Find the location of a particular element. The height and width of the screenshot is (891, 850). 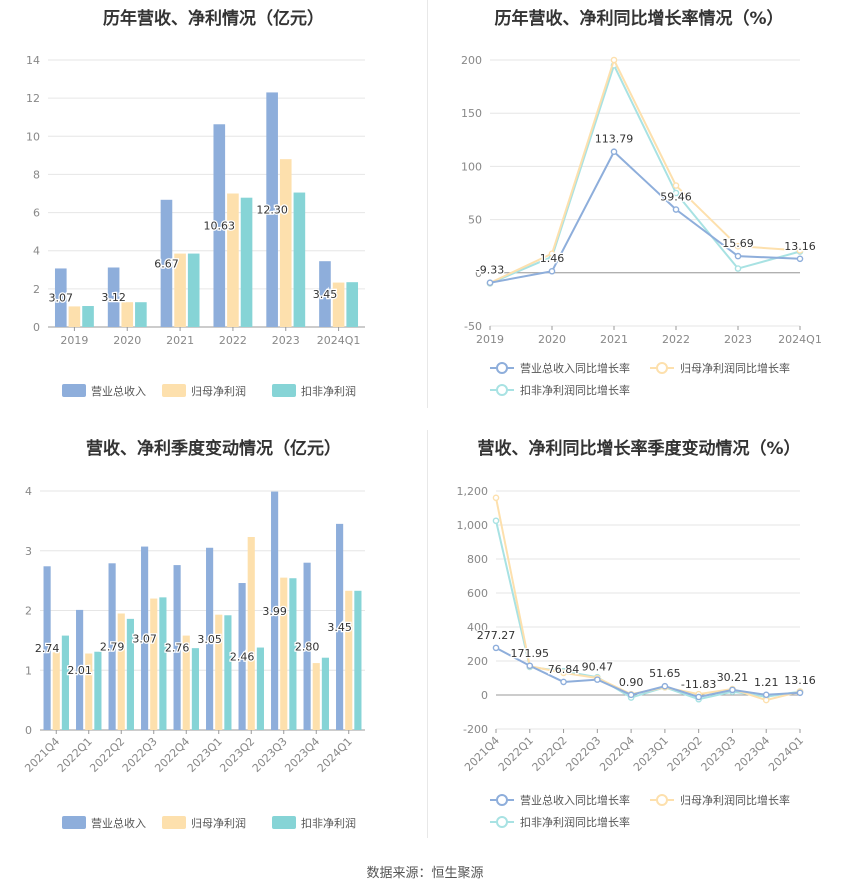

data-label: 2.46 is located at coordinates (242, 657).